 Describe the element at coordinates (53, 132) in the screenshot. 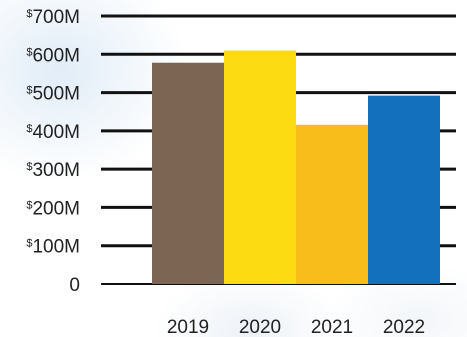

I see `y-tick-label: $400M` at that location.